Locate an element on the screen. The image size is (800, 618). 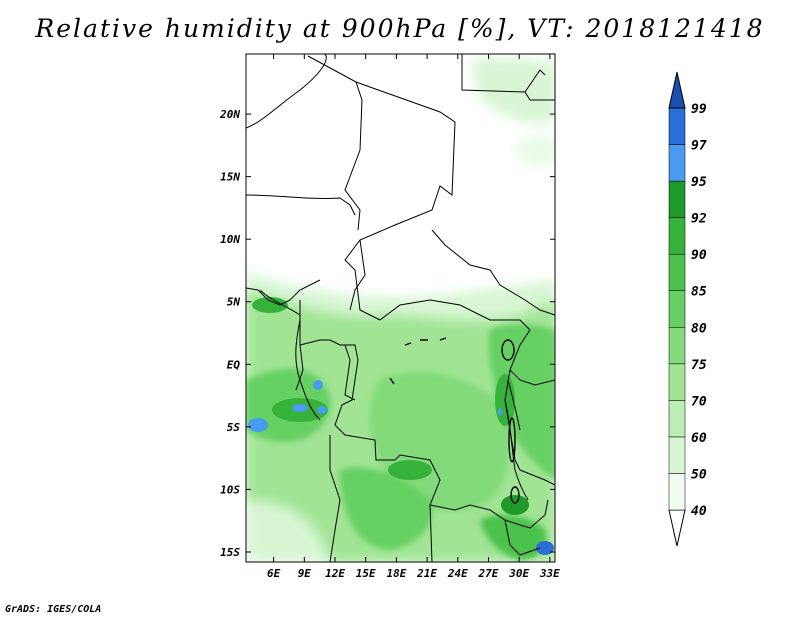
colorbar-label: 97 is located at coordinates (699, 146).